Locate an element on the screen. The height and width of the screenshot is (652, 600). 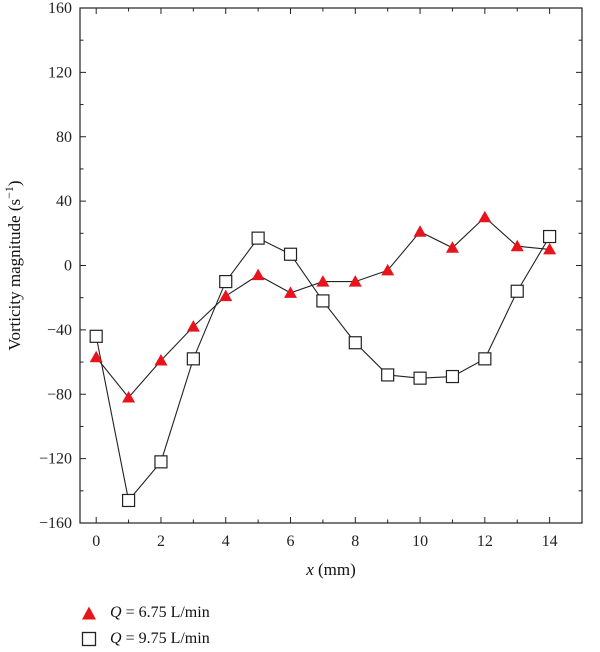
y-tick-label: 80 is located at coordinates (64, 137).